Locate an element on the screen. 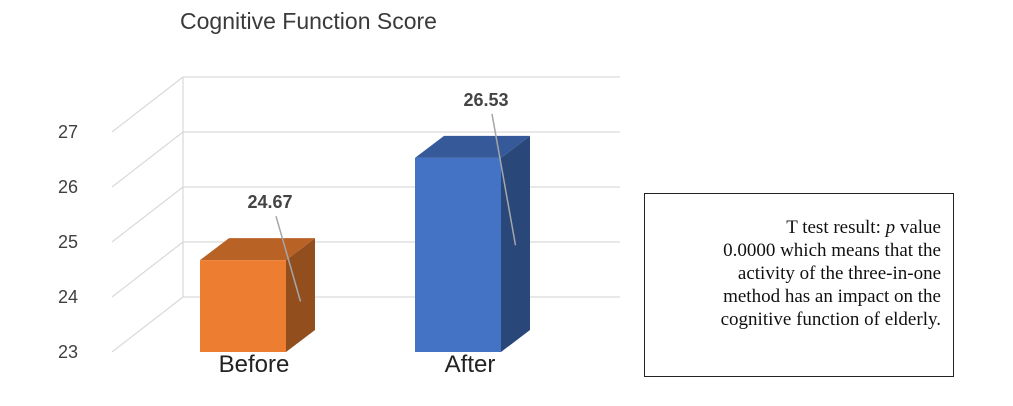 The image size is (1013, 406). note-line-1-prefix: T test result: is located at coordinates (836, 227).